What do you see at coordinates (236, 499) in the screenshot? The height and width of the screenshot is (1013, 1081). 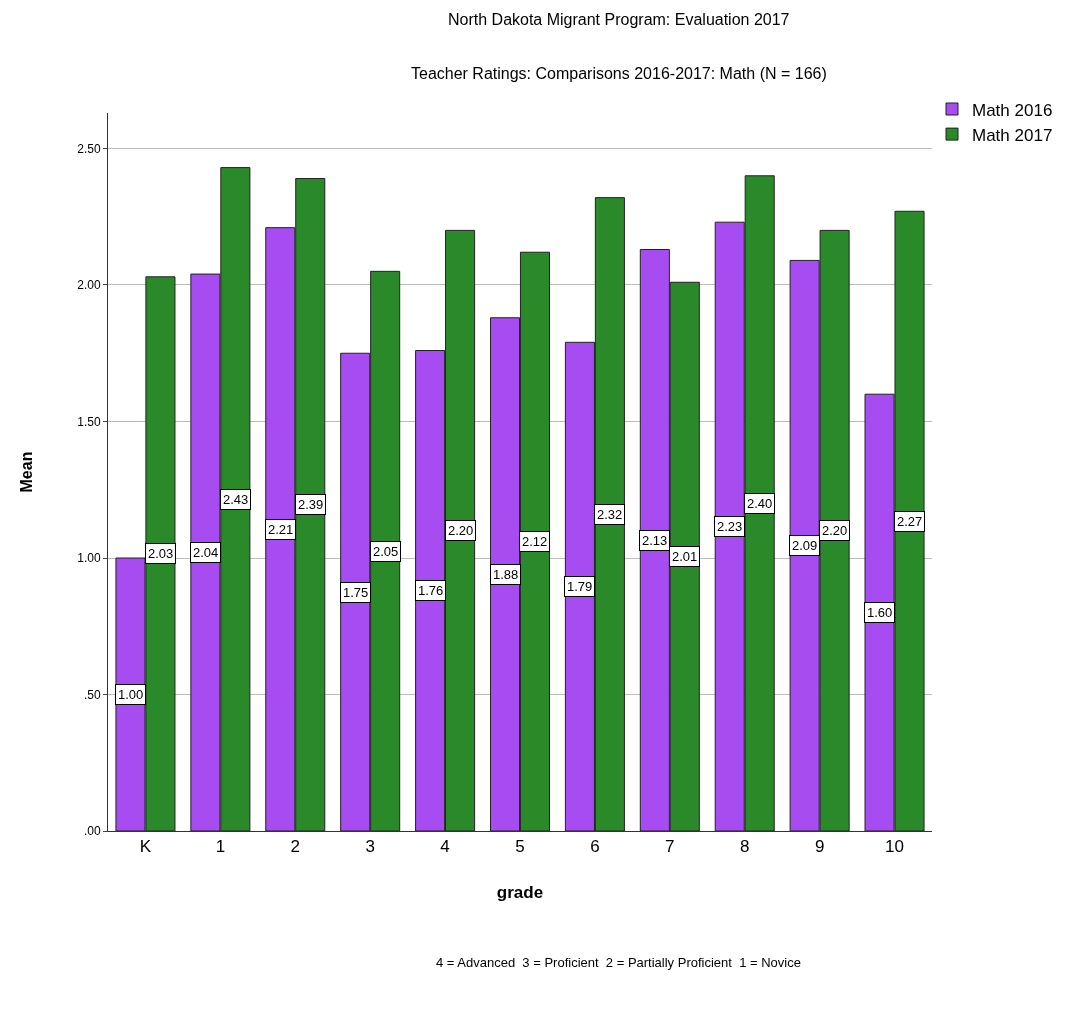 I see `data-label: 2.43` at bounding box center [236, 499].